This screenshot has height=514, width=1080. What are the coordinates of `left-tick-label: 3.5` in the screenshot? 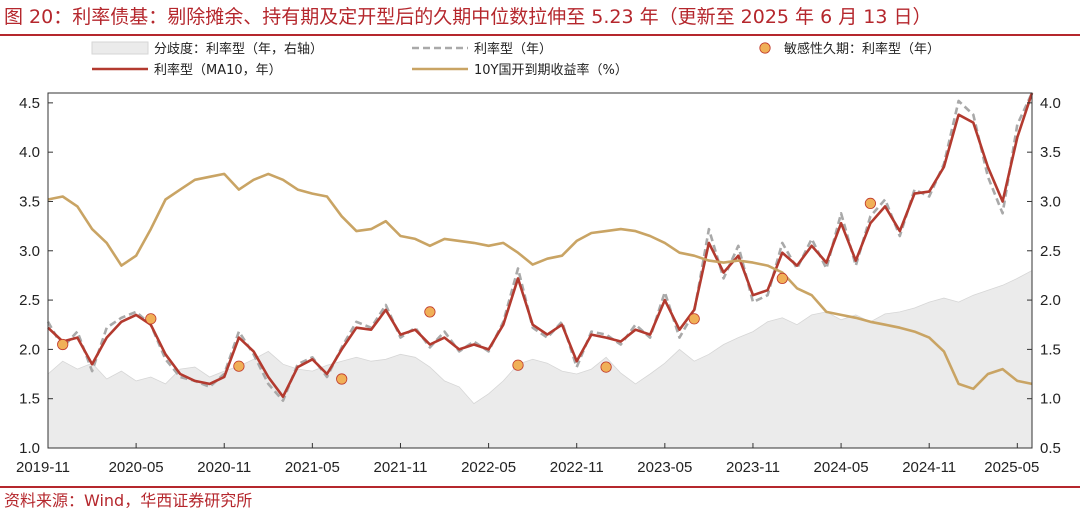 It's located at (29, 201).